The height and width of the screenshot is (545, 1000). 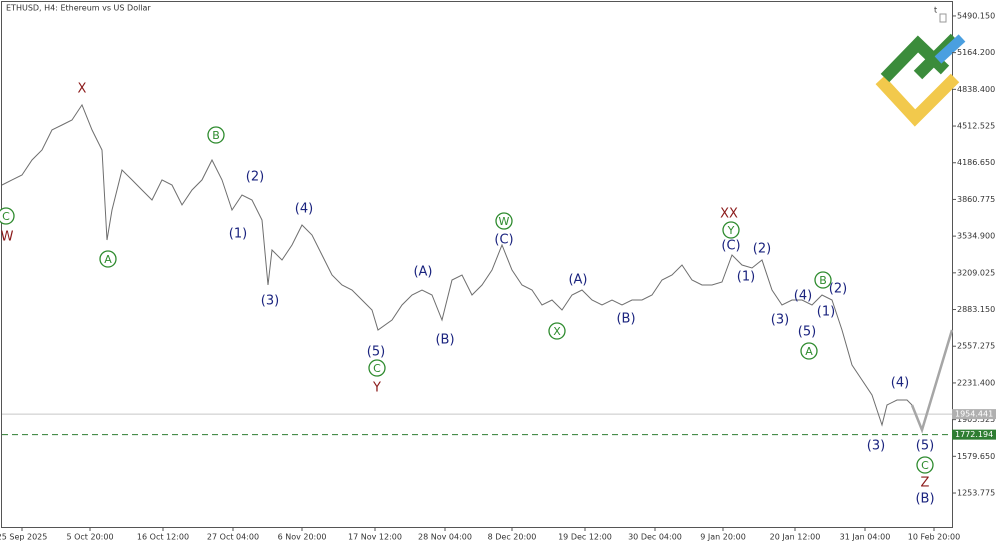 I want to click on x-tick-label: 30 Dec 04:00, so click(x=655, y=537).